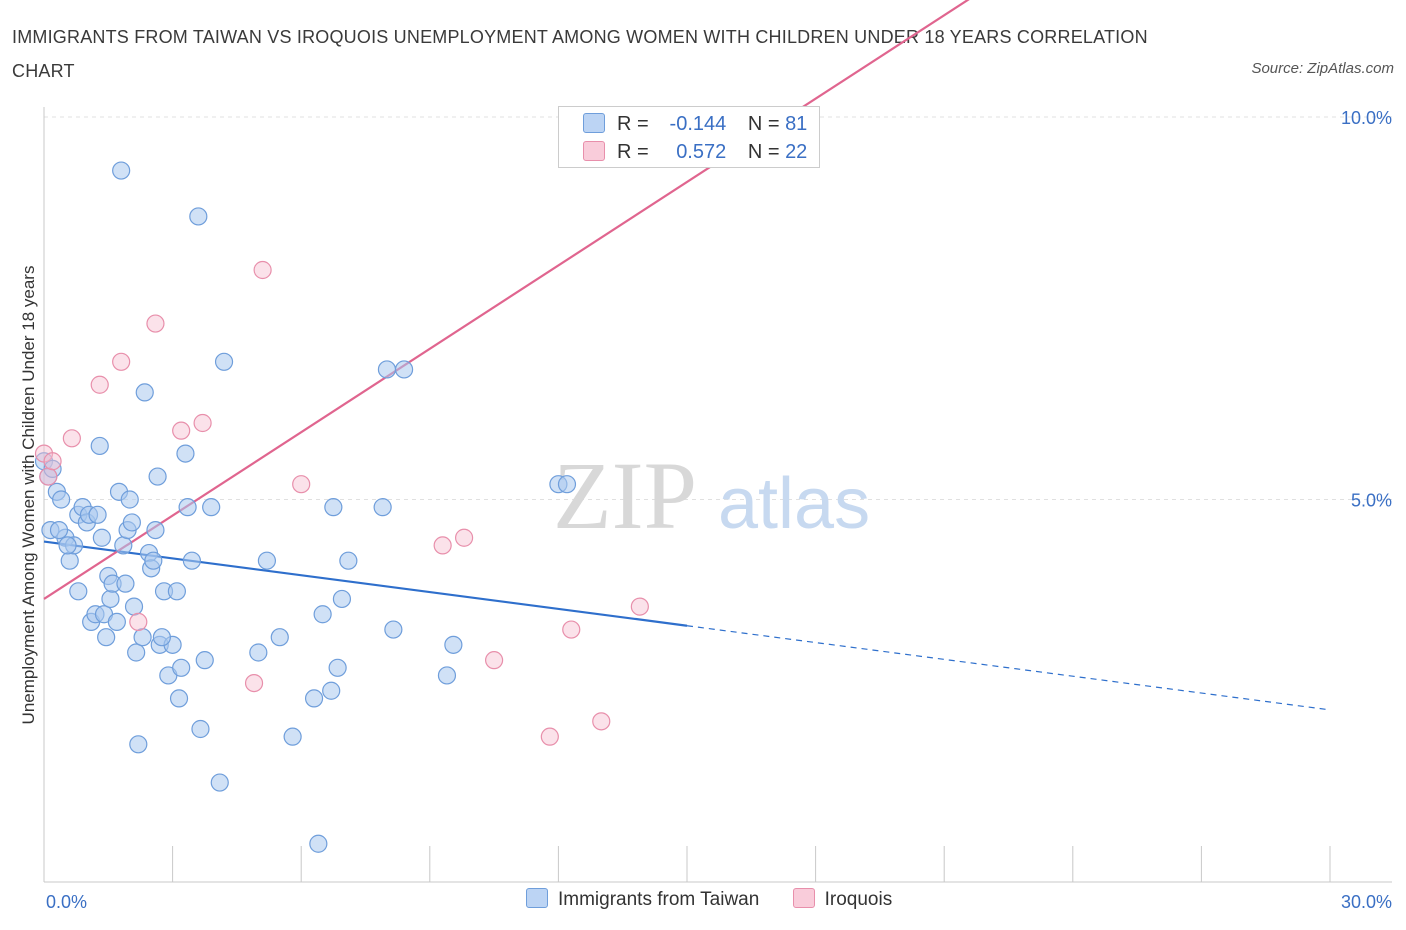 The height and width of the screenshot is (930, 1406). I want to click on series-legend: Immigrants from Taiwan Iroquois, so click(723, 899).